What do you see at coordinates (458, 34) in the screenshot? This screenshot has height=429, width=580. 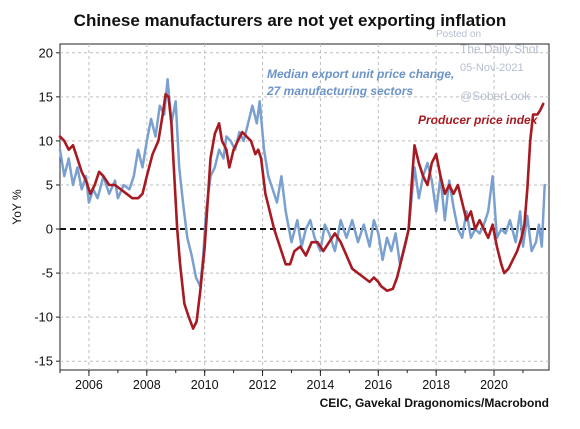 I see `watermark-posted-on: Posted on` at bounding box center [458, 34].